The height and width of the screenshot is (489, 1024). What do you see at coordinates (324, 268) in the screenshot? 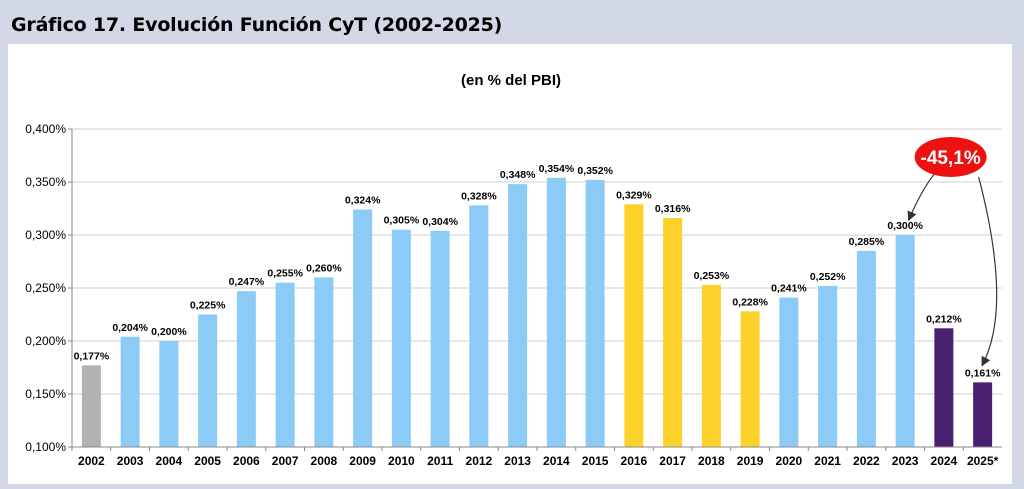
I see `data-label: 0,260%` at bounding box center [324, 268].